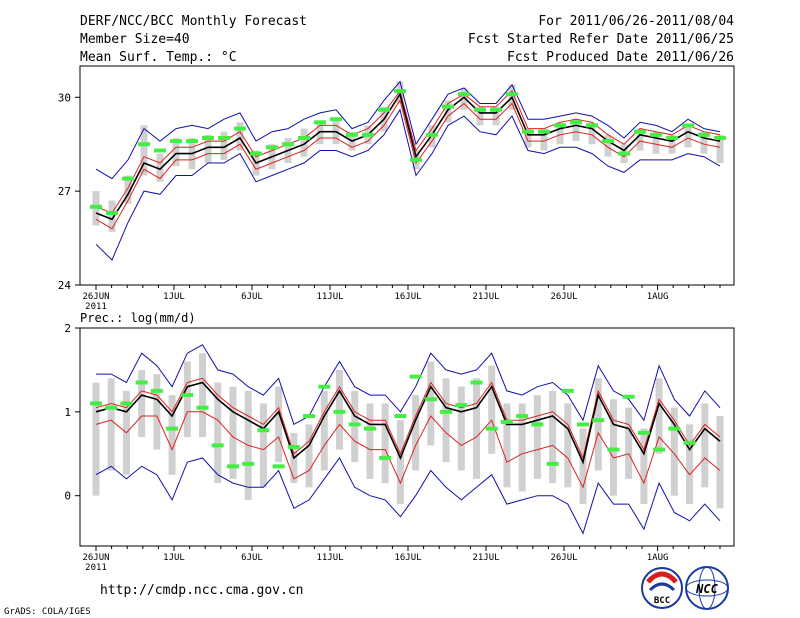 Image resolution: width=800 pixels, height=618 pixels. I want to click on header-produced-date: Fcst Produced Date 2011/06/26, so click(620, 57).